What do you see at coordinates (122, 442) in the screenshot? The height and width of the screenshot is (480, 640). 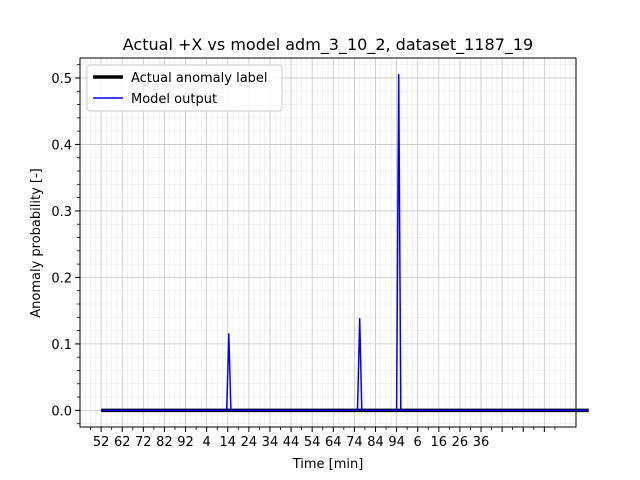 I see `x-tick-label: 62` at bounding box center [122, 442].